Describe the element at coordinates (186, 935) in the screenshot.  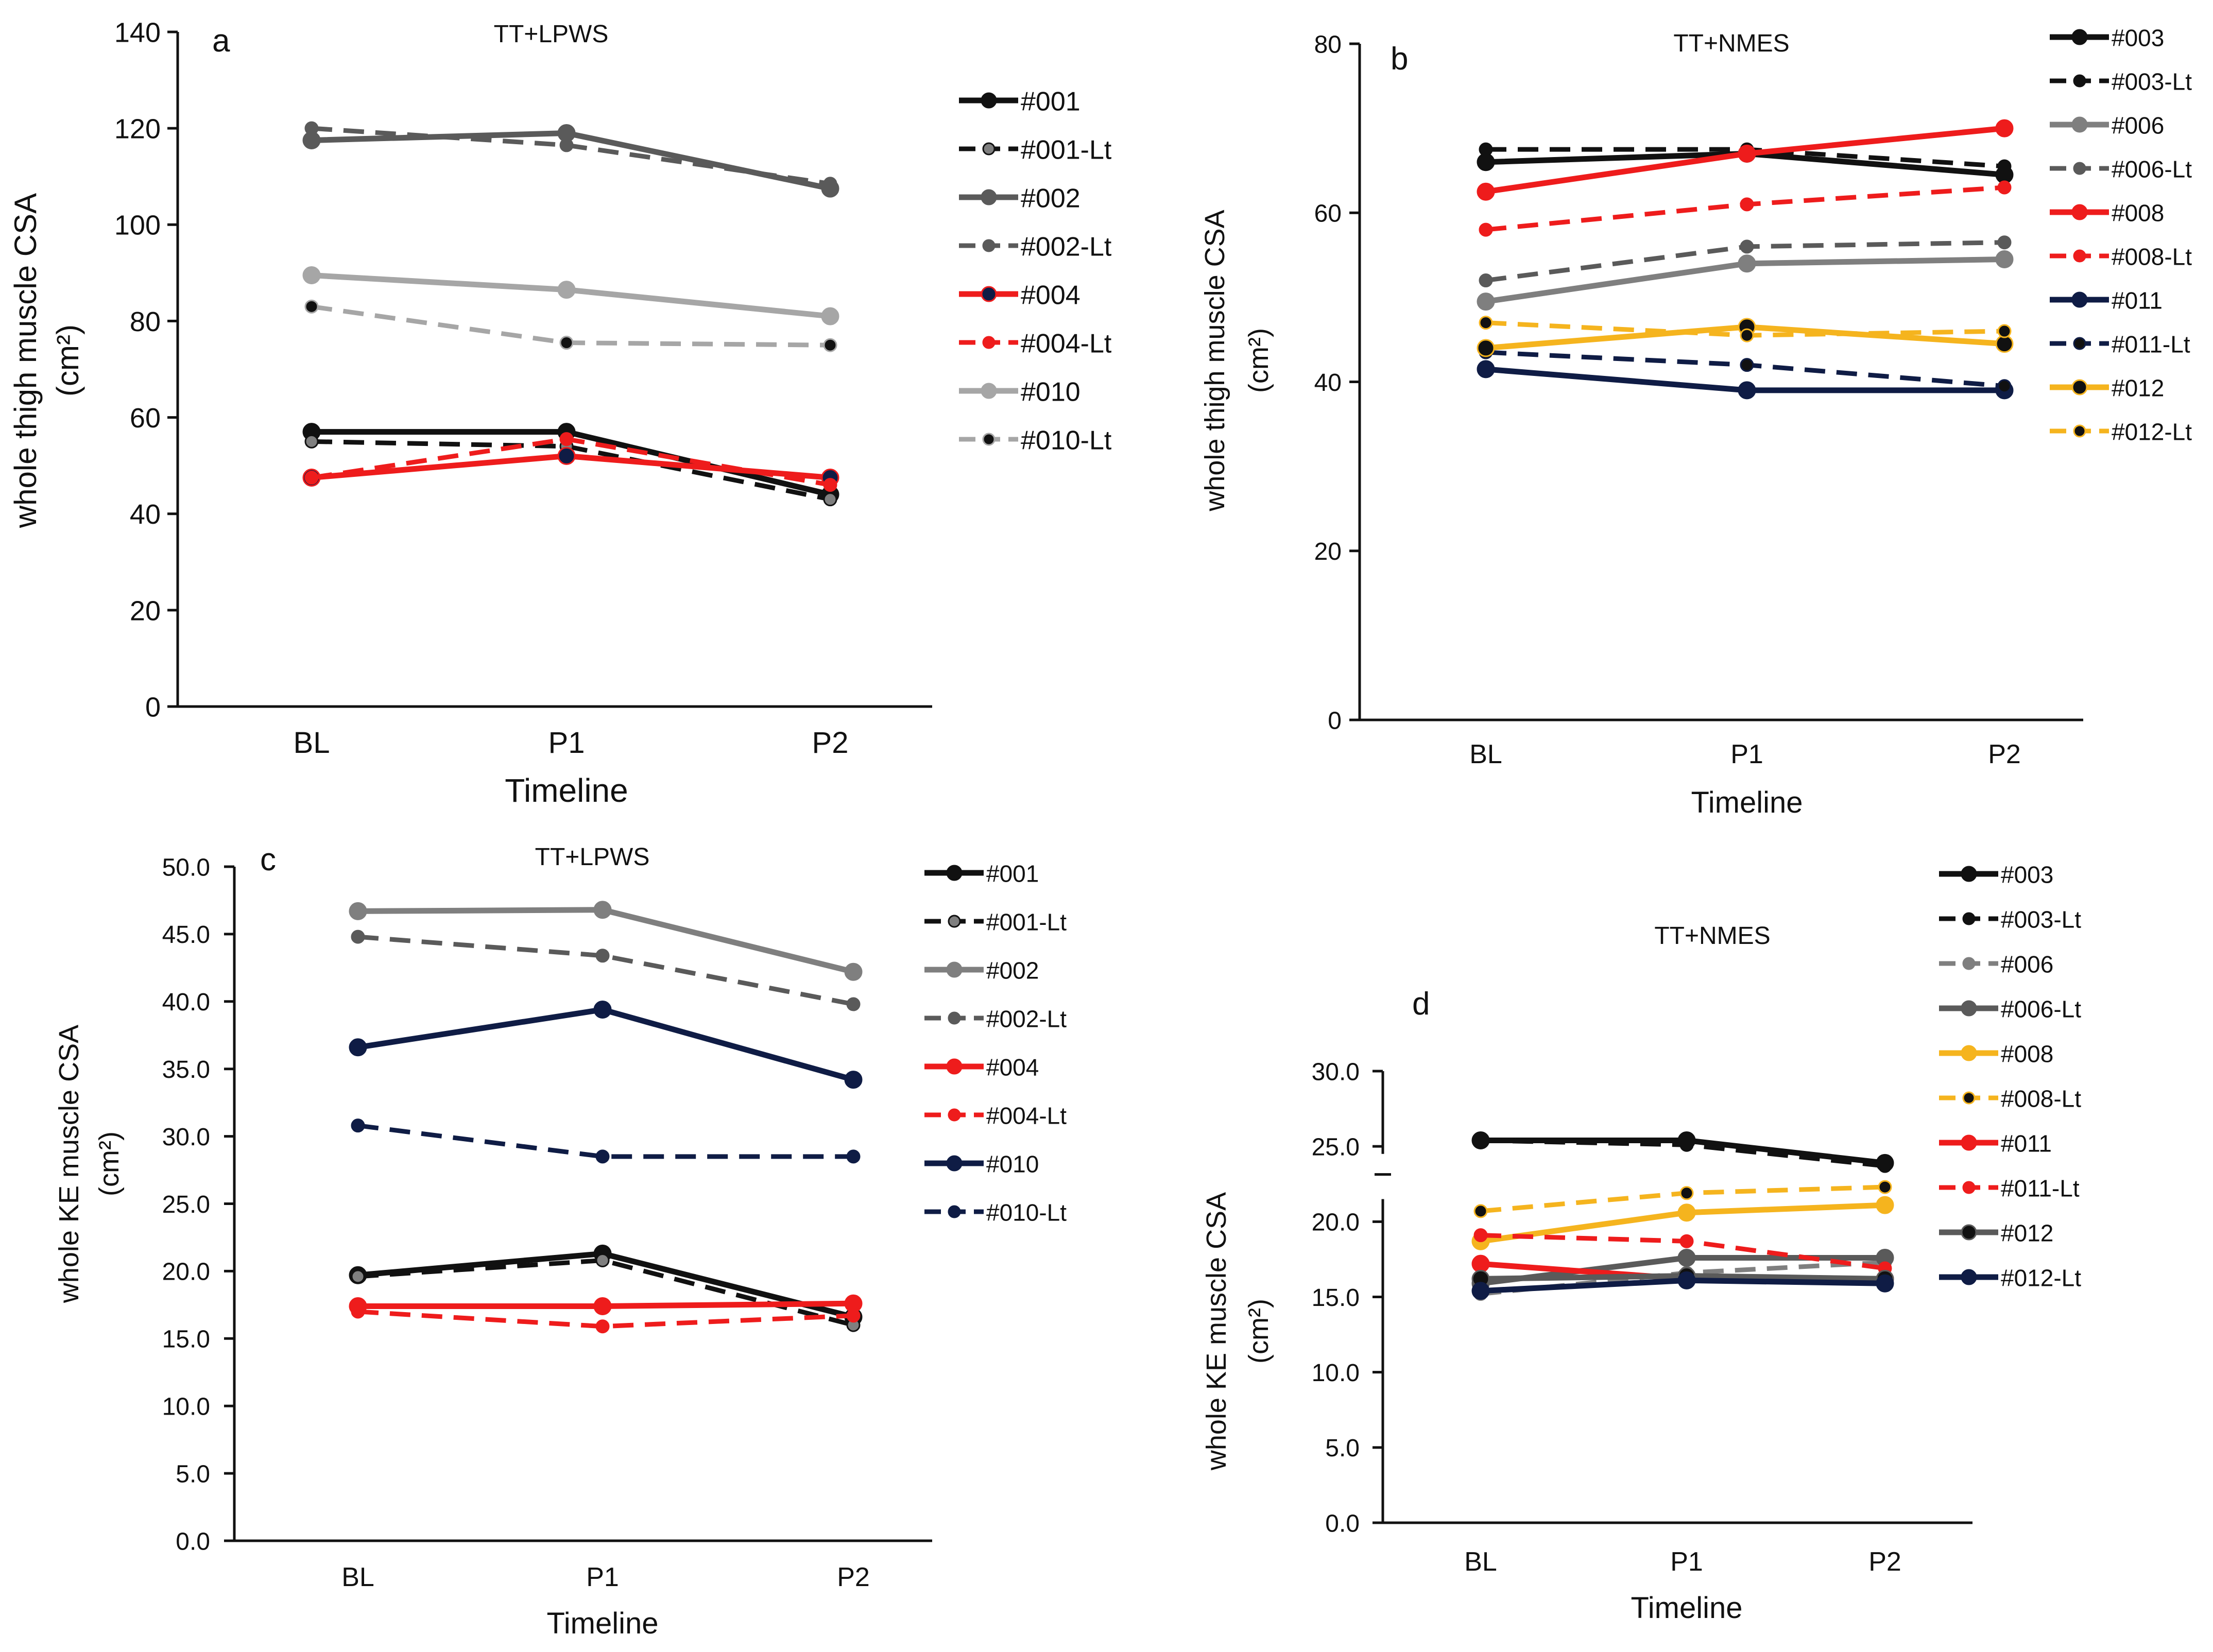
I see `y-tick-label: 45.0` at that location.